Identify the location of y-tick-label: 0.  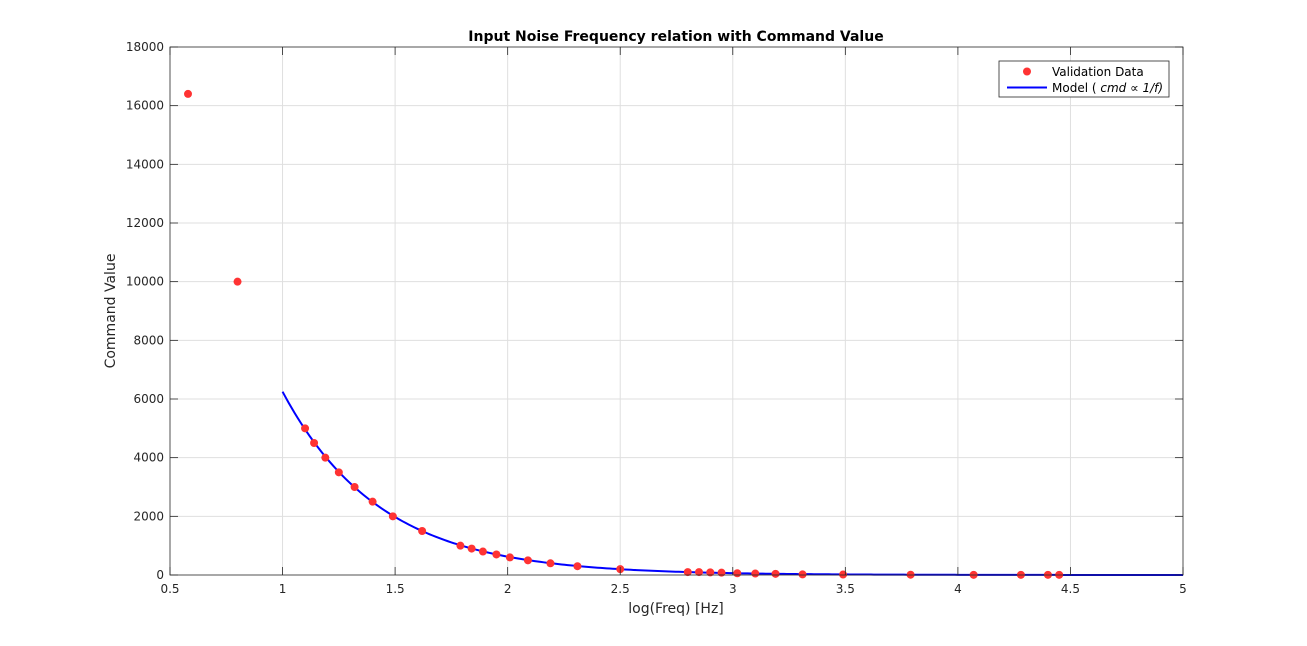
(160, 575).